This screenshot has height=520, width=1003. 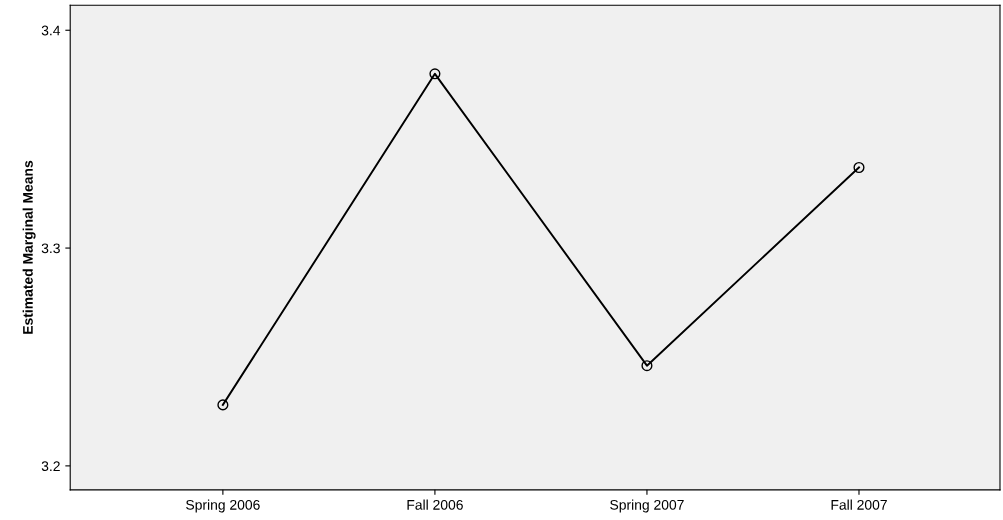 I want to click on y-tick-label: 3.3, so click(x=50, y=248).